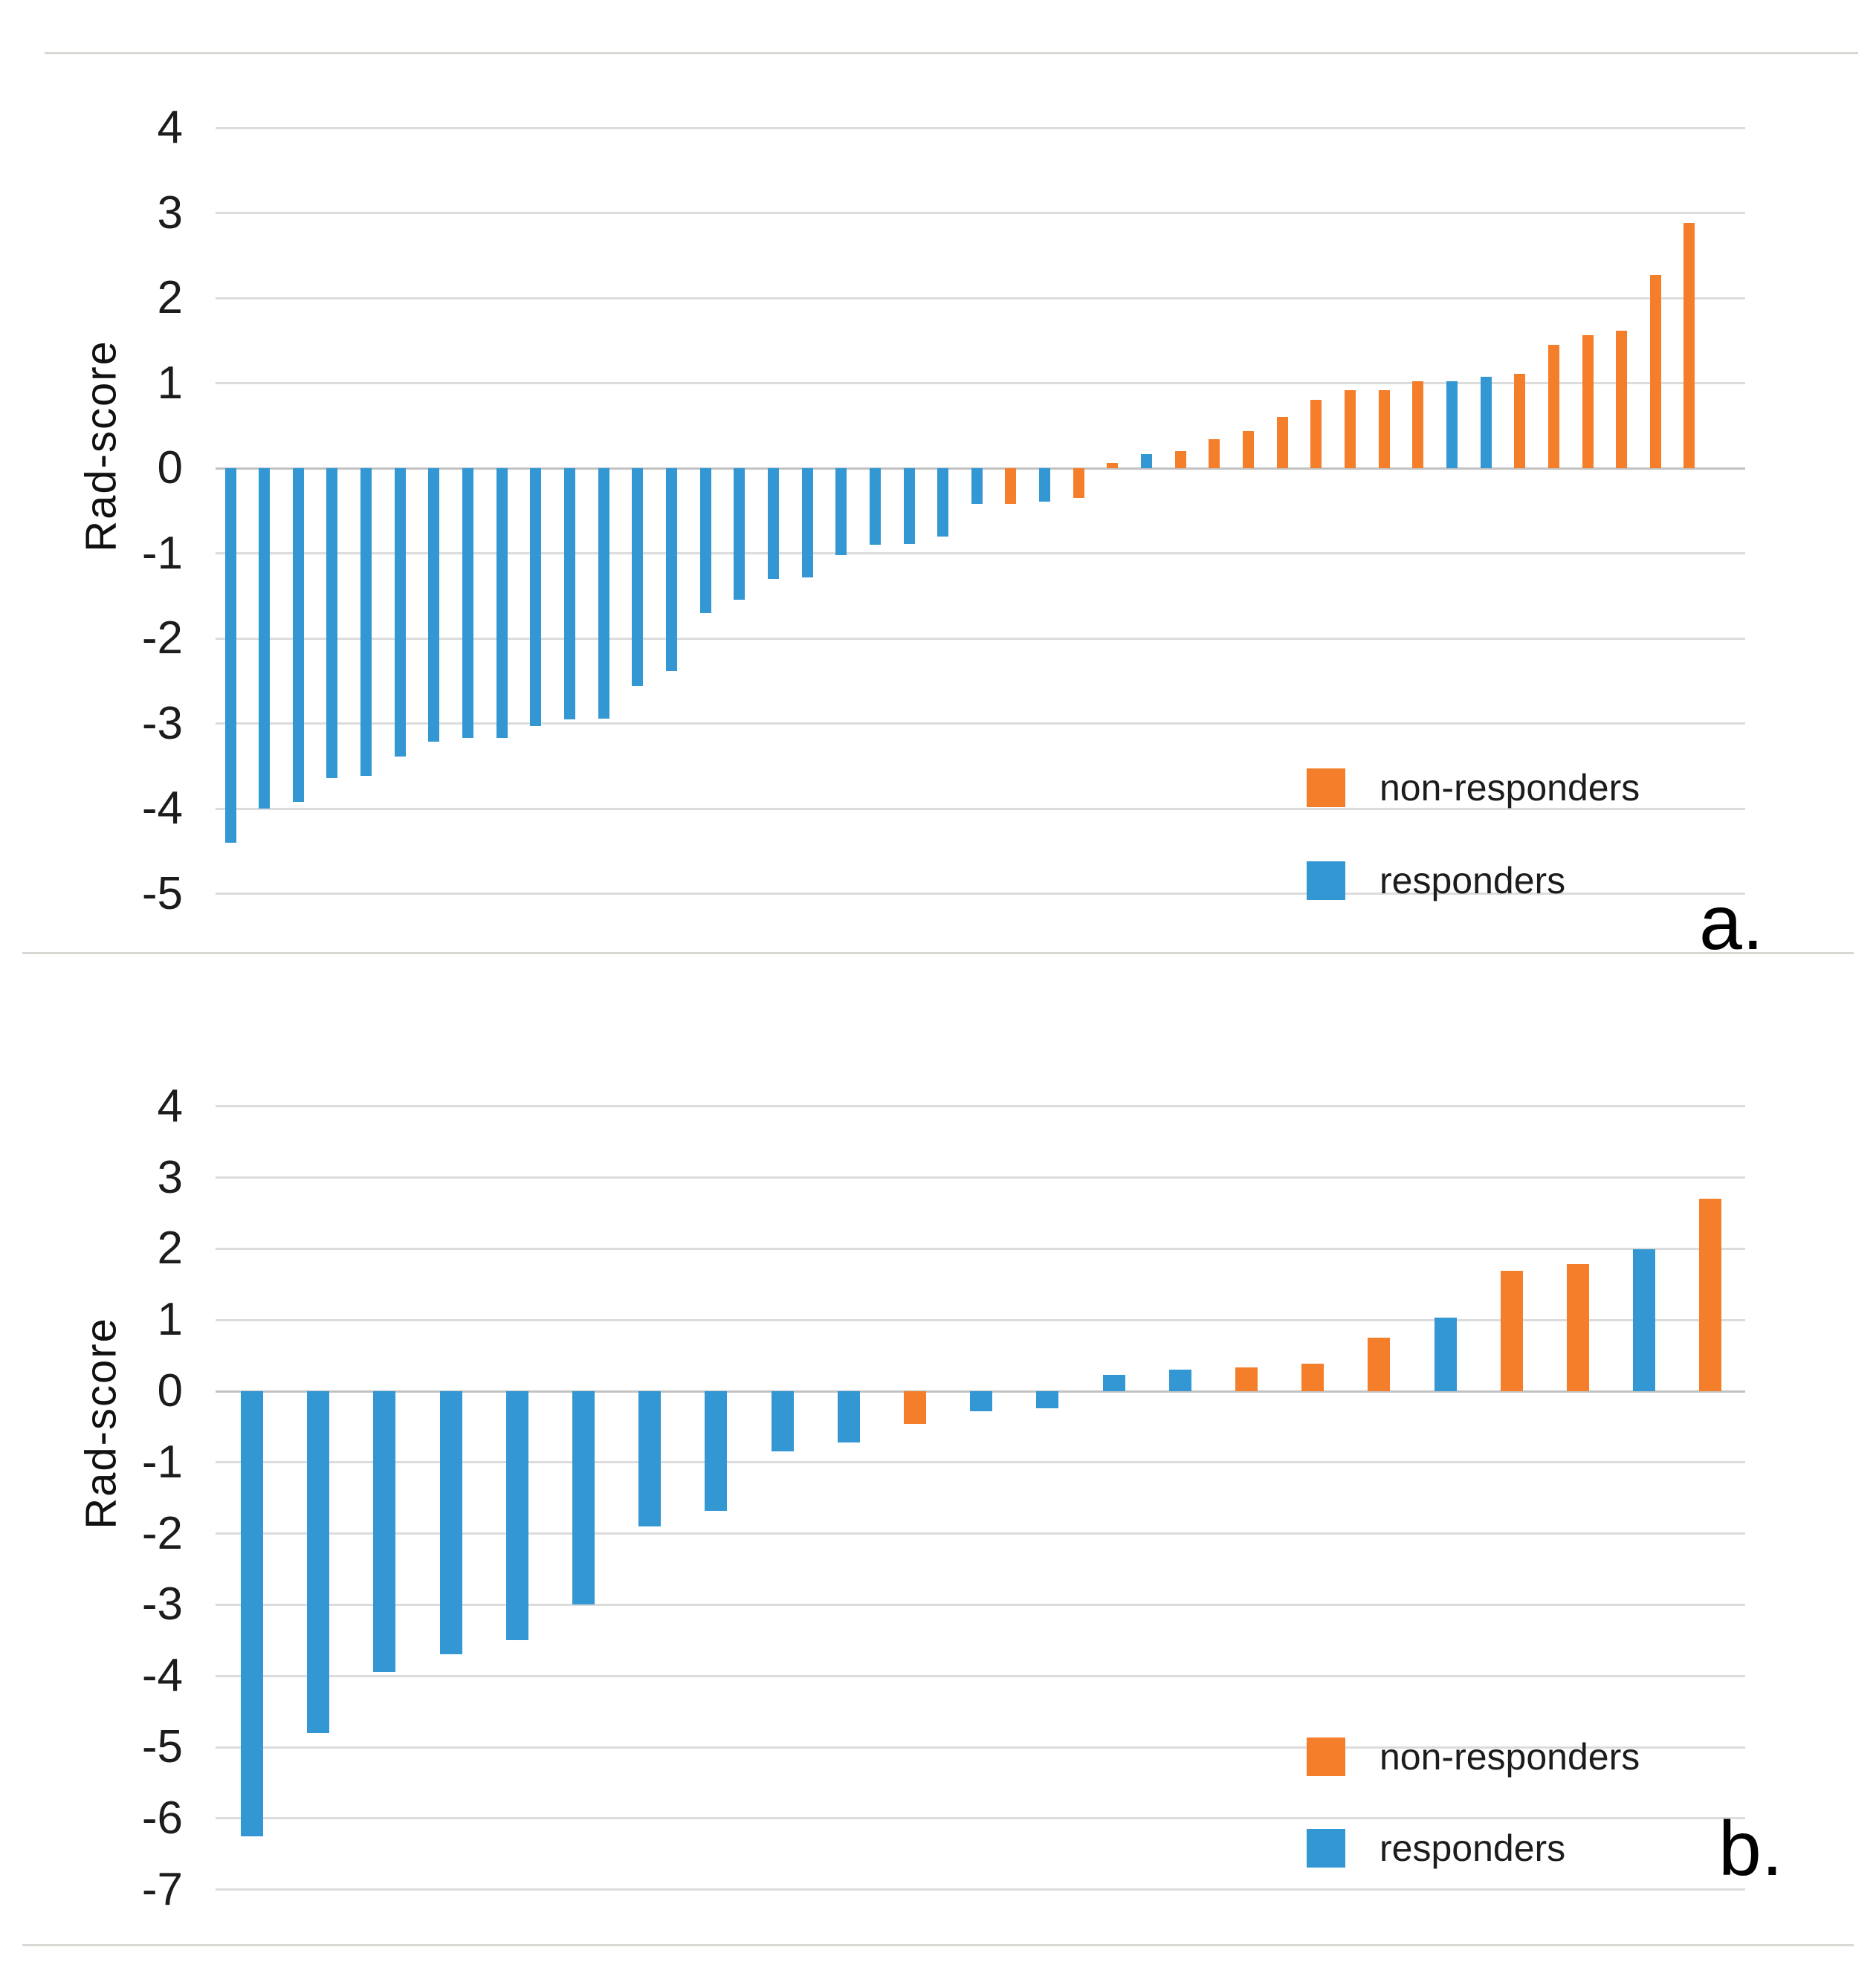 The width and height of the screenshot is (1876, 1982). I want to click on panel-label-a: a., so click(1732, 923).